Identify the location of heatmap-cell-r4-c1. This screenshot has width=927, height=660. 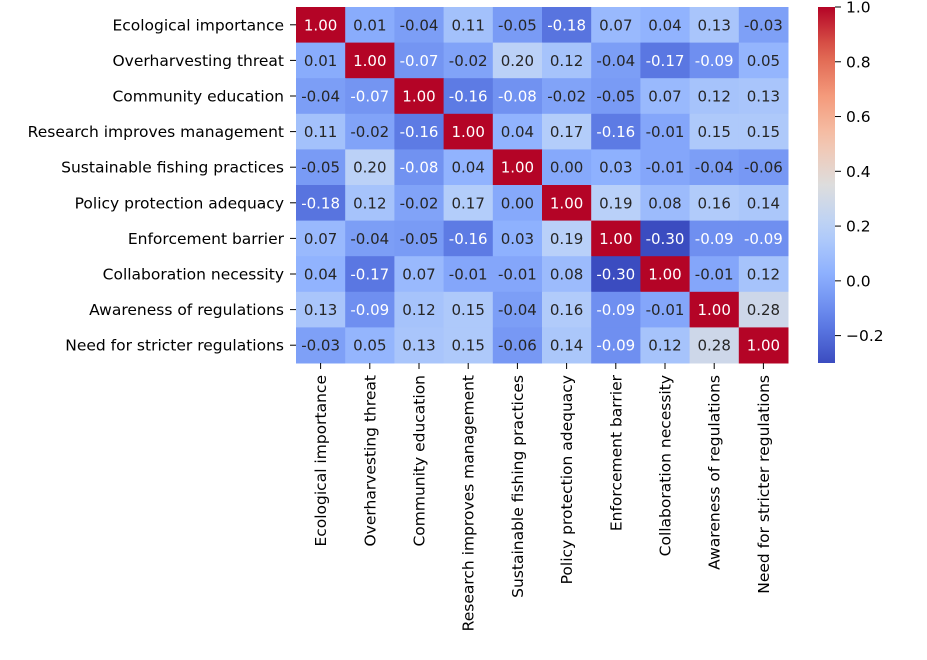
(370, 167).